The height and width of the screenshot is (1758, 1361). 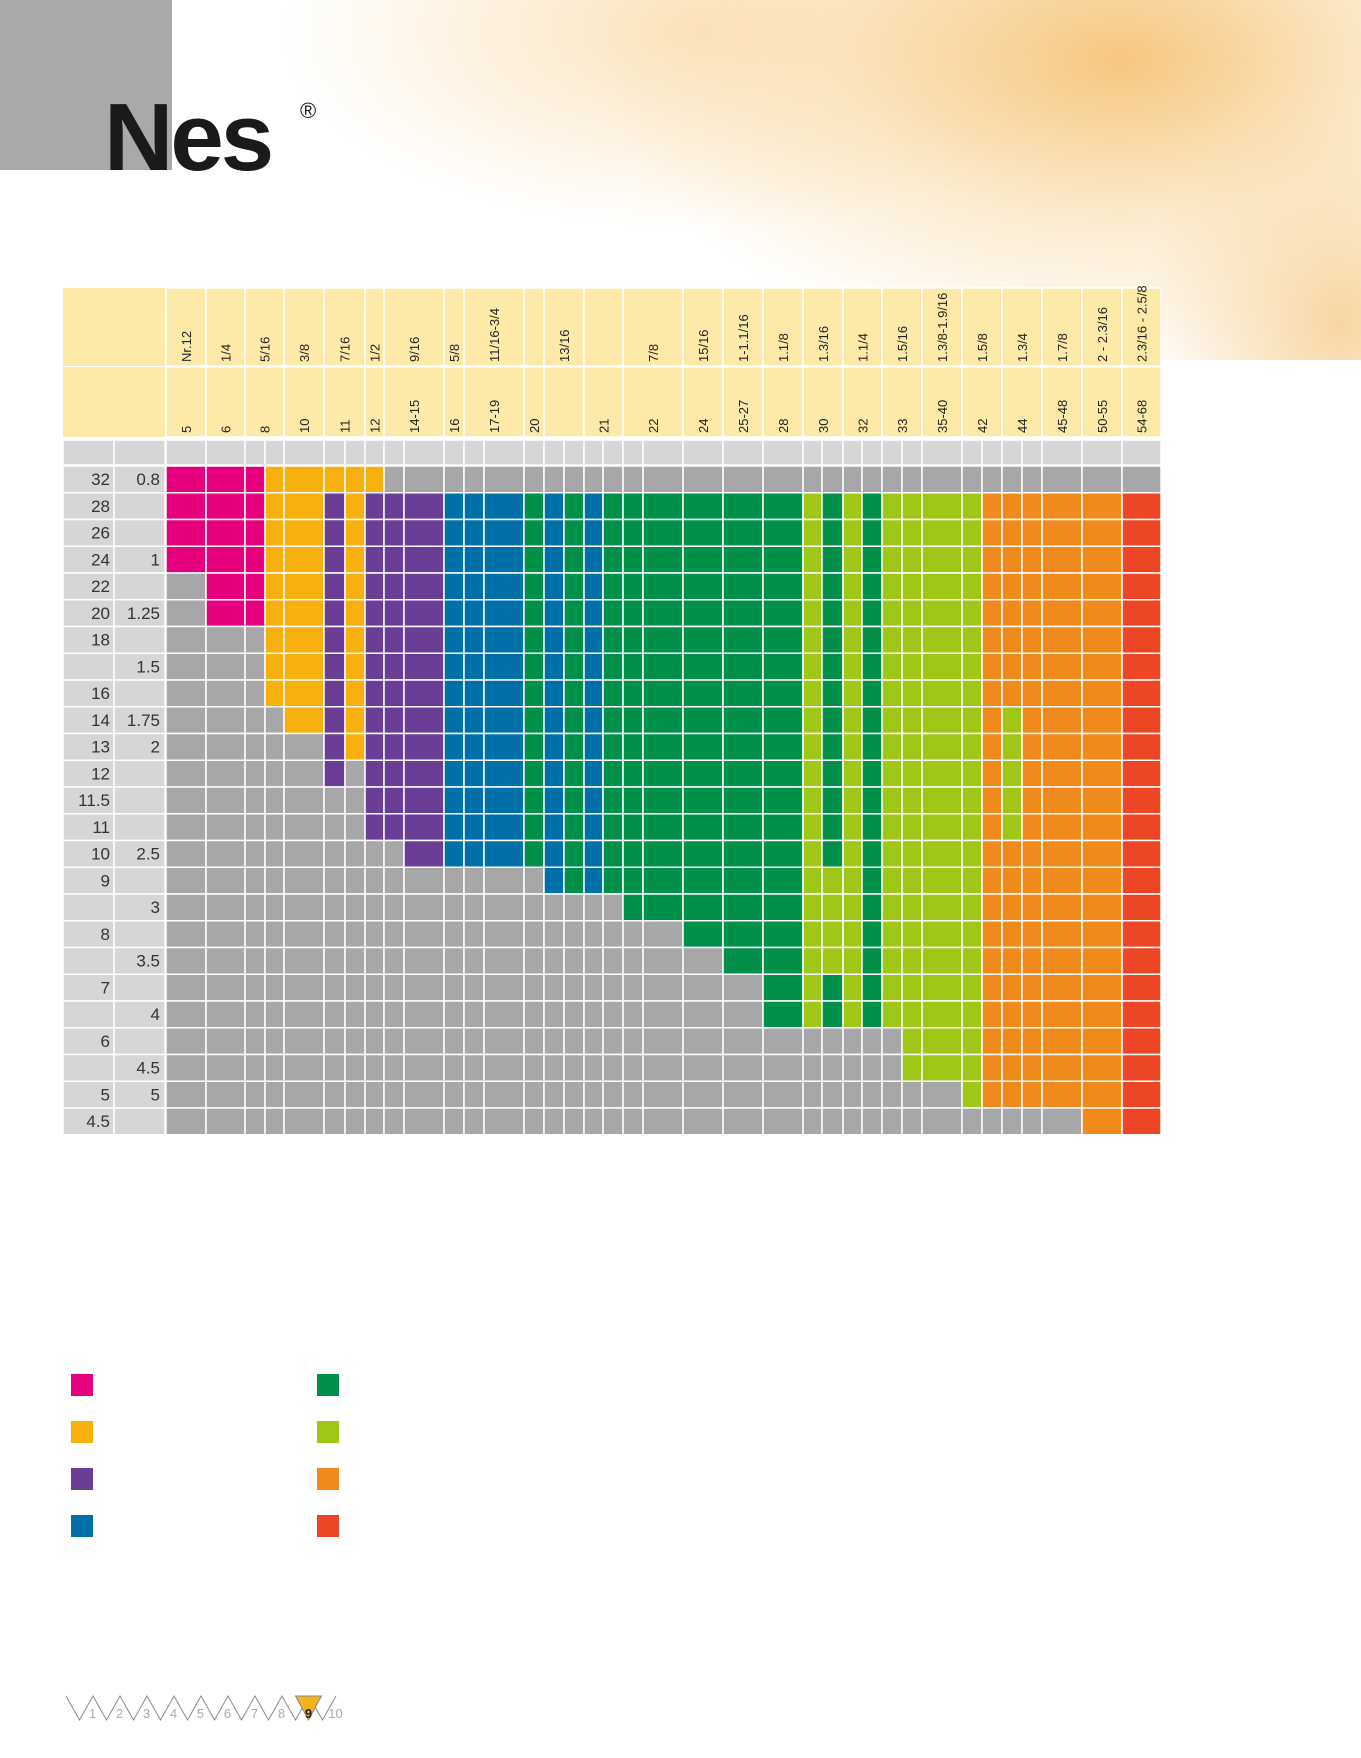 I want to click on pager-page-10: 10, so click(x=335, y=1713).